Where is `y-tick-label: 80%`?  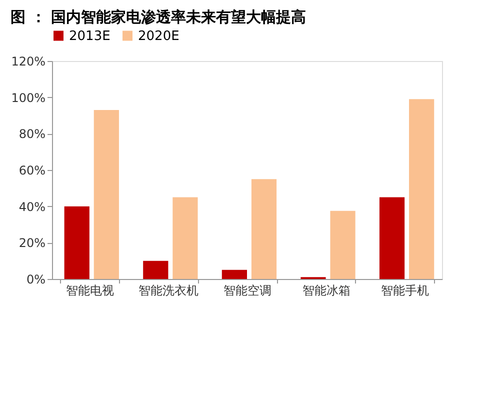
y-tick-label: 80% is located at coordinates (32, 134).